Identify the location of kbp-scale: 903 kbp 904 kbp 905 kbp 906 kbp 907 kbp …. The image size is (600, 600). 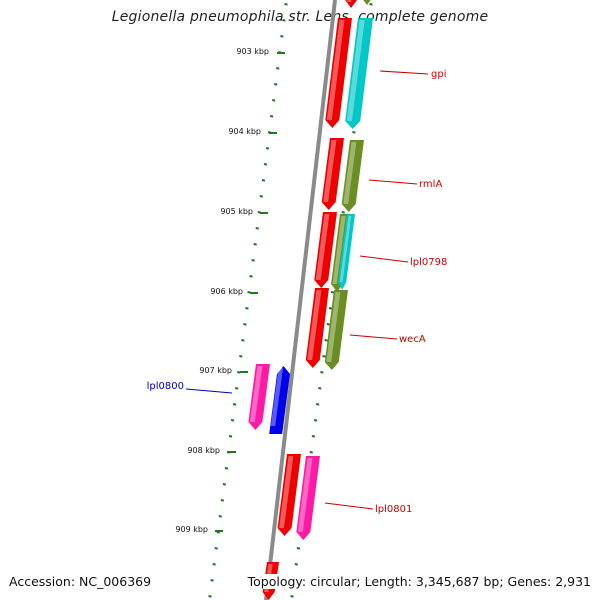
(230, 290).